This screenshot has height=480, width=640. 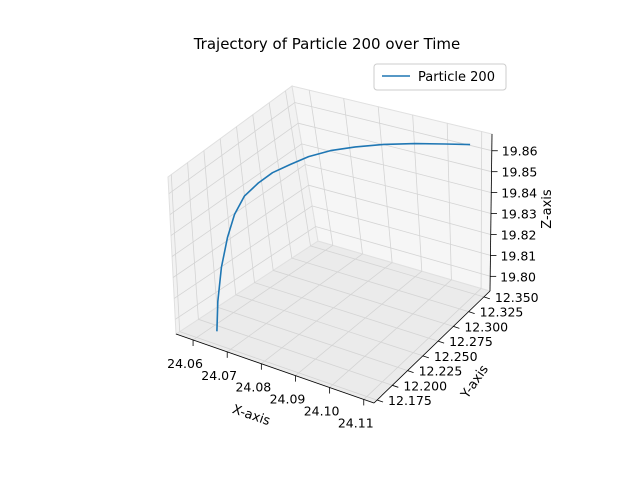 I want to click on y-axis-line, so click(x=432, y=347).